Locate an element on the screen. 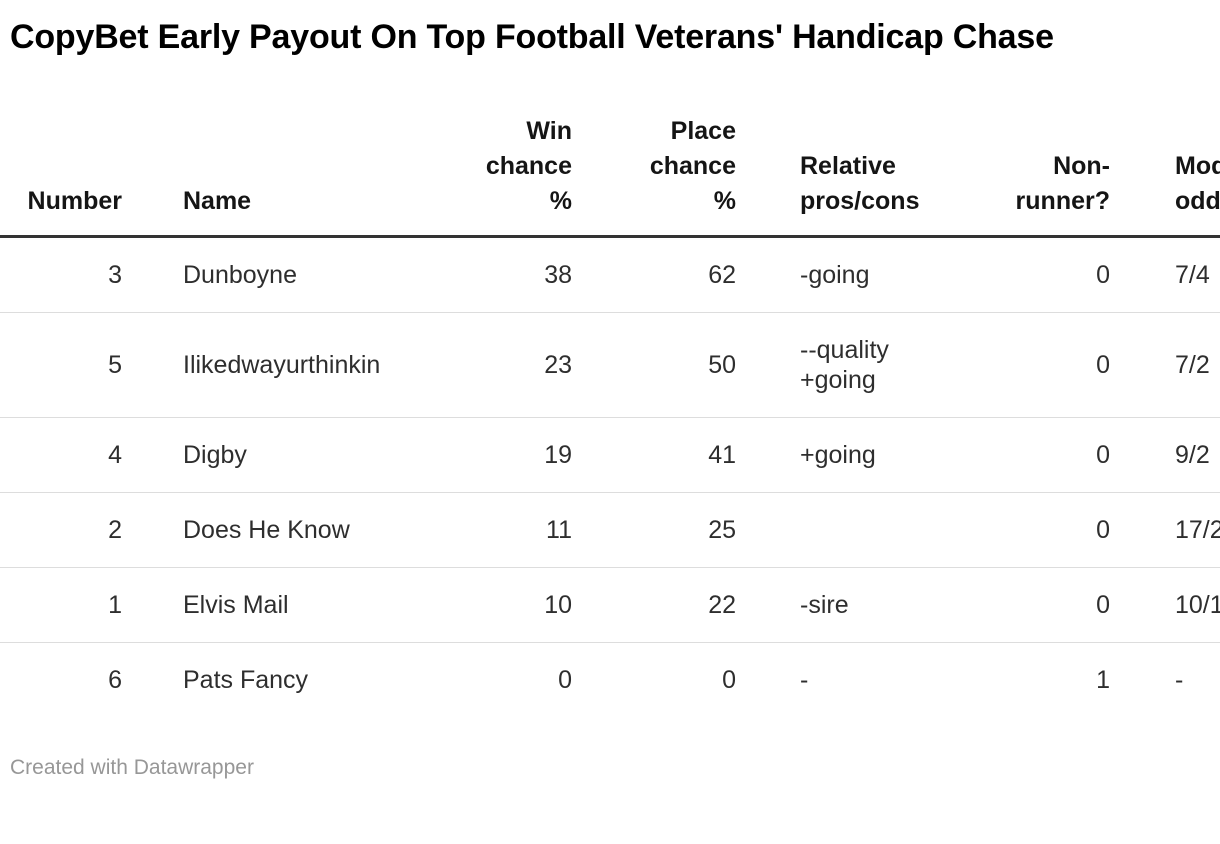 This screenshot has width=1220, height=844. cell-name: Does He Know is located at coordinates (272, 530).